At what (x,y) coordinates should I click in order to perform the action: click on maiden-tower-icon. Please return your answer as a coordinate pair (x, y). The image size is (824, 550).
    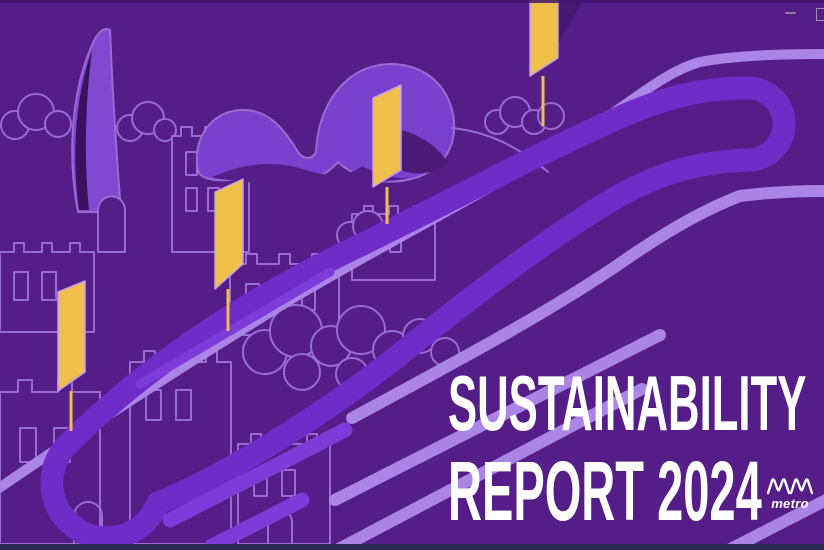
    Looking at the image, I should click on (111, 224).